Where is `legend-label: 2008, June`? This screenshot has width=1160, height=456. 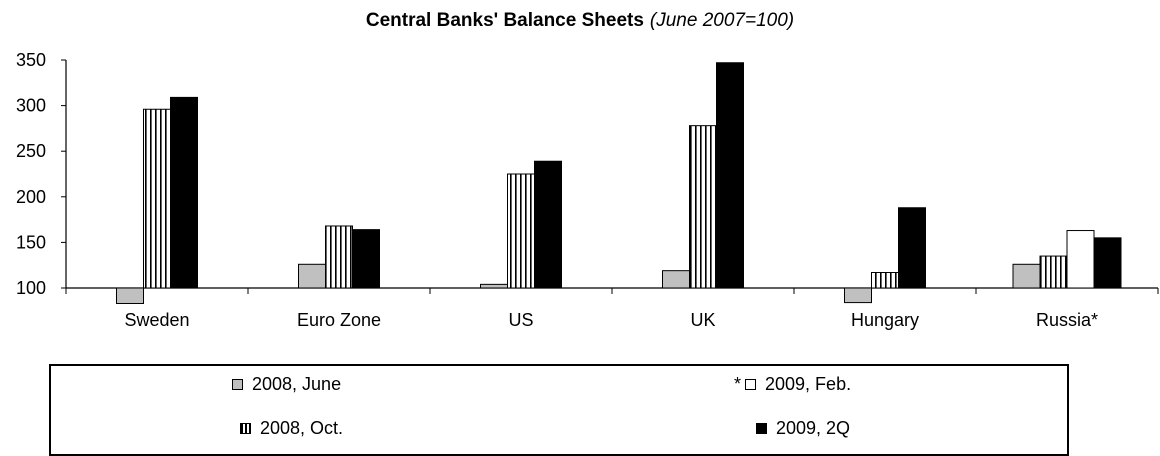 legend-label: 2008, June is located at coordinates (297, 384).